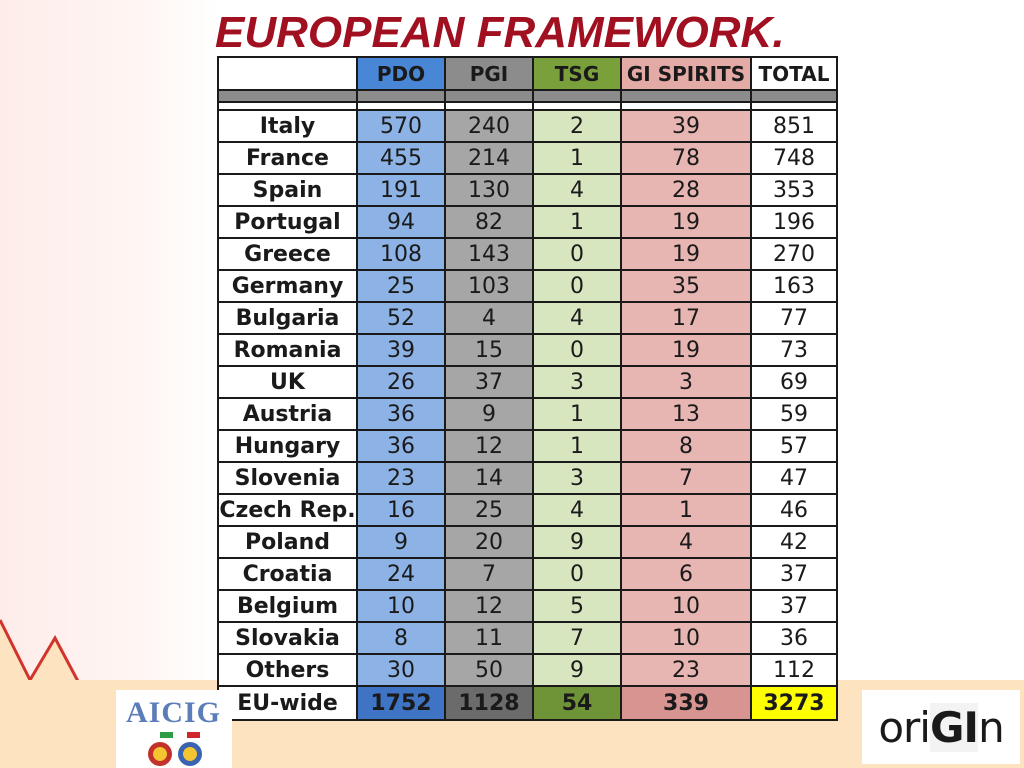 The width and height of the screenshot is (1024, 768). What do you see at coordinates (489, 158) in the screenshot?
I see `pgi-cell: 214` at bounding box center [489, 158].